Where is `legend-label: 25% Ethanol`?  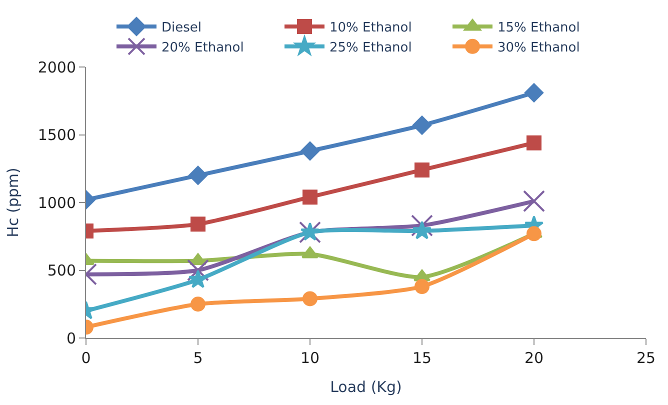 legend-label: 25% Ethanol is located at coordinates (371, 48).